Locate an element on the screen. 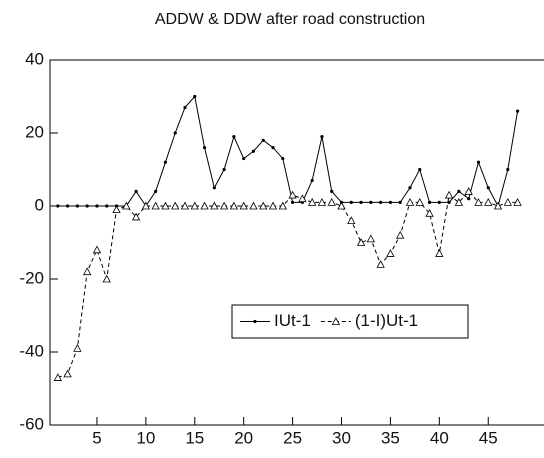  y-tick-label: 40 is located at coordinates (34, 58).